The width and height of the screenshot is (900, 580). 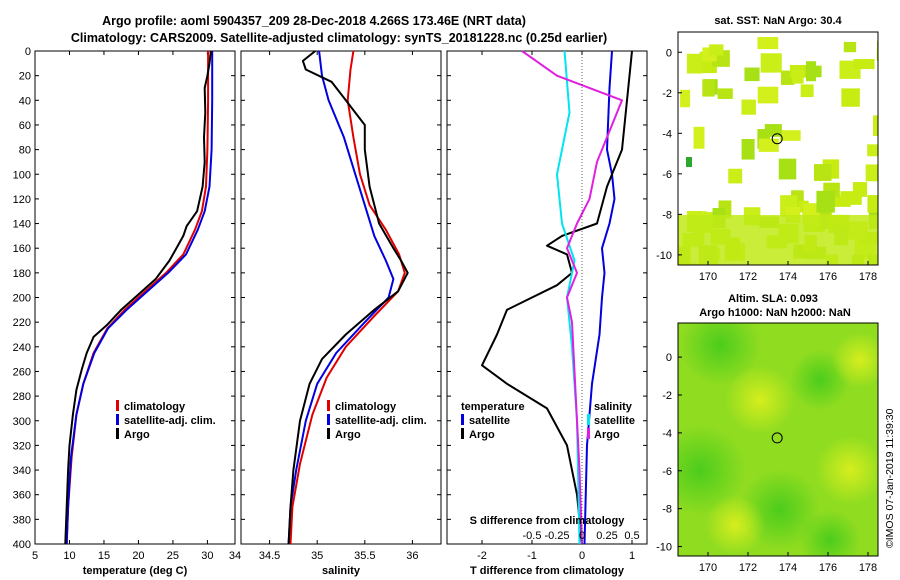 What do you see at coordinates (556, 536) in the screenshot?
I see `s-difference-tick-label: -0.25` at bounding box center [556, 536].